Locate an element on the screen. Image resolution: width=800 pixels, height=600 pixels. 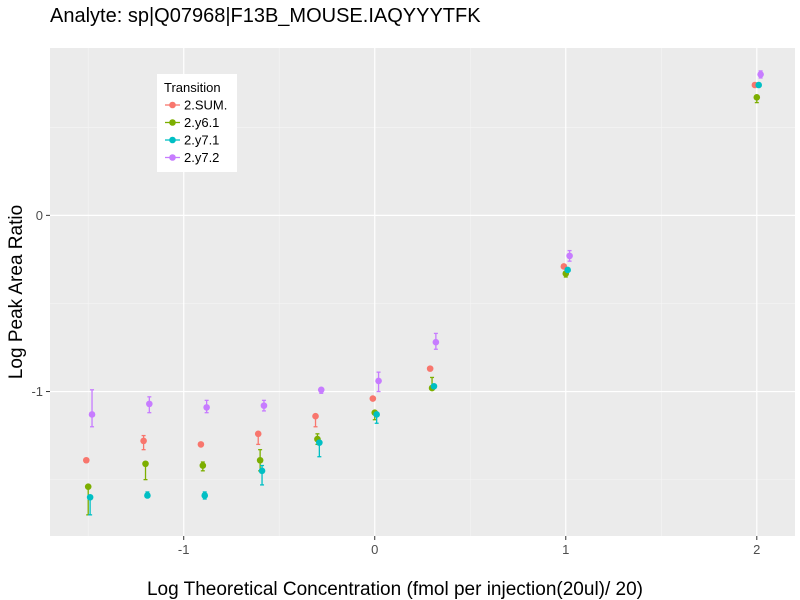
legend-title: Transition is located at coordinates (192, 87).